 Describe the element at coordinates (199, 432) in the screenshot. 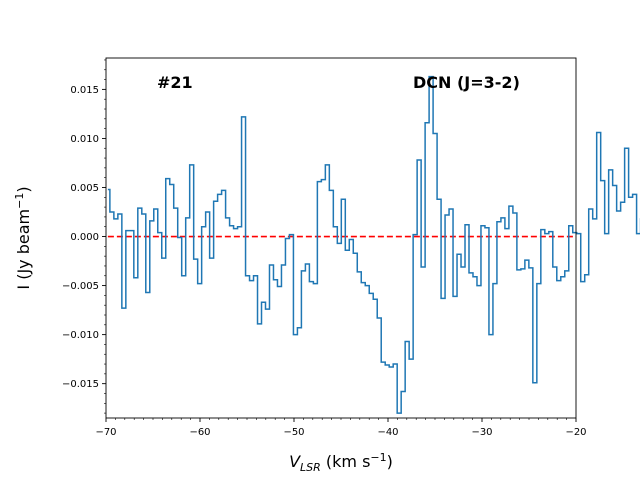

I see `x-tick-label: −60` at that location.